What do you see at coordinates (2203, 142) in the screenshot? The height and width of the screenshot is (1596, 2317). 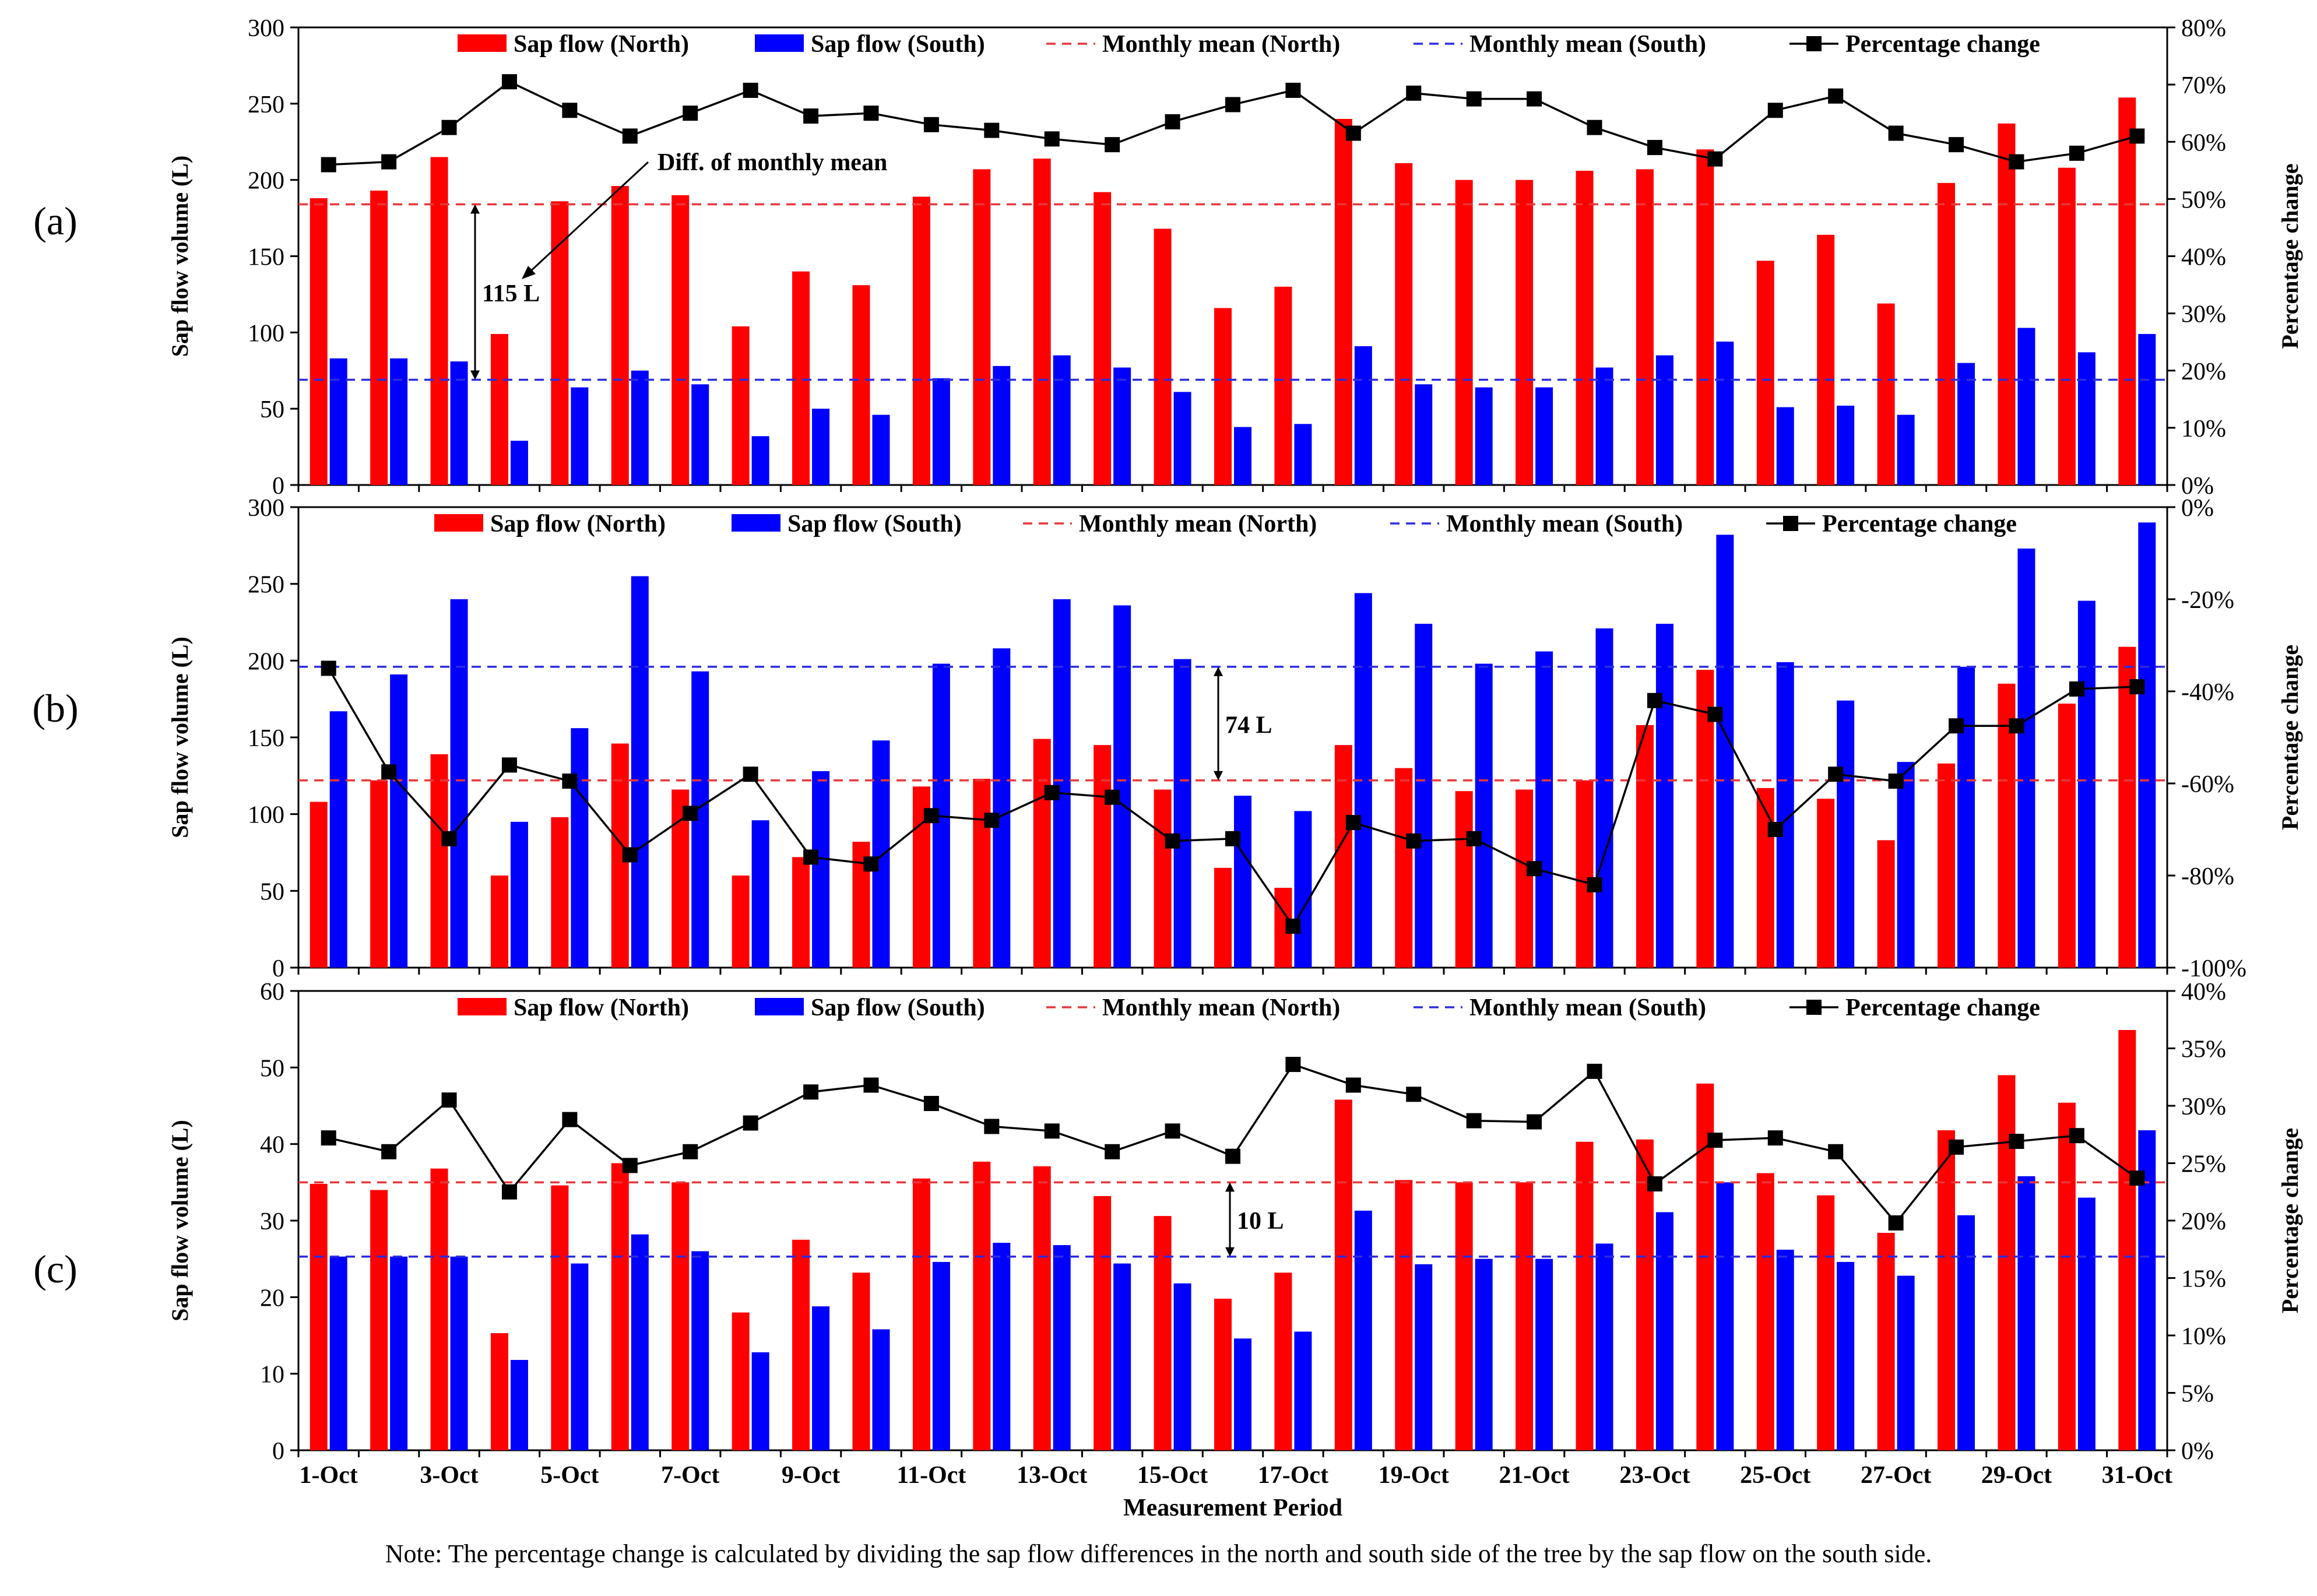 I see `y2-tick-label: 60%` at bounding box center [2203, 142].